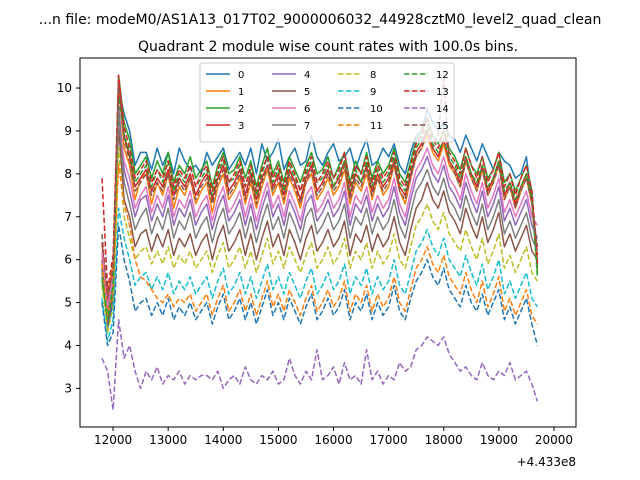 The image size is (640, 480). I want to click on legend-label-13: 13, so click(442, 92).